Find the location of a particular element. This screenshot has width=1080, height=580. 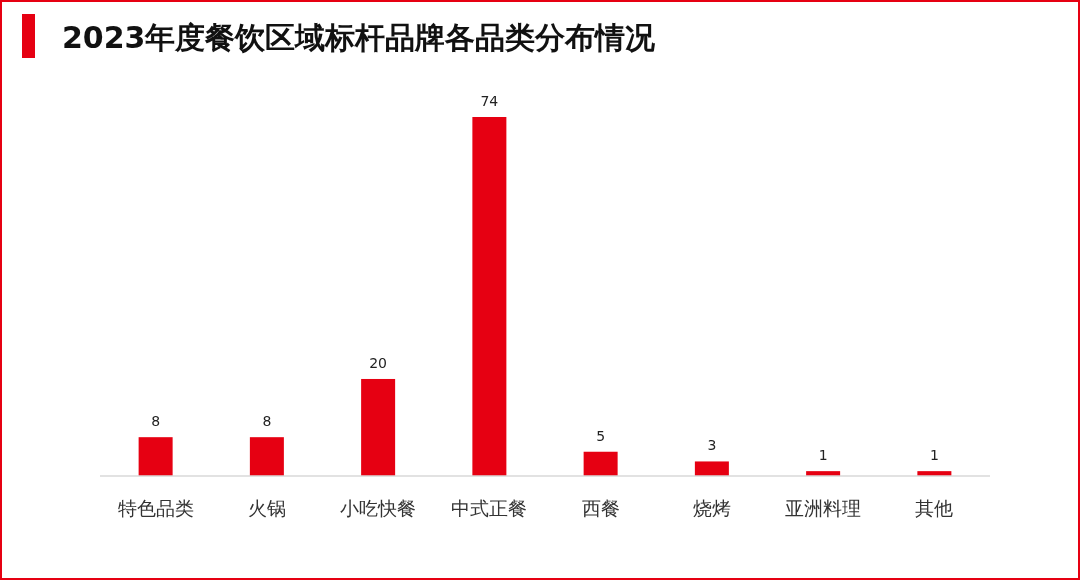

x-tick-label: 小吃快餐 is located at coordinates (378, 508).